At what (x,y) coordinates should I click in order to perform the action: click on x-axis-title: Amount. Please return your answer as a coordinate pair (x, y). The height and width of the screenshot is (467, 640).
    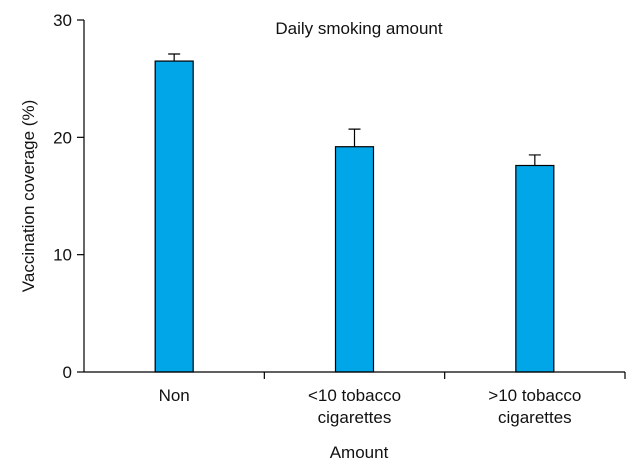
    Looking at the image, I should click on (359, 452).